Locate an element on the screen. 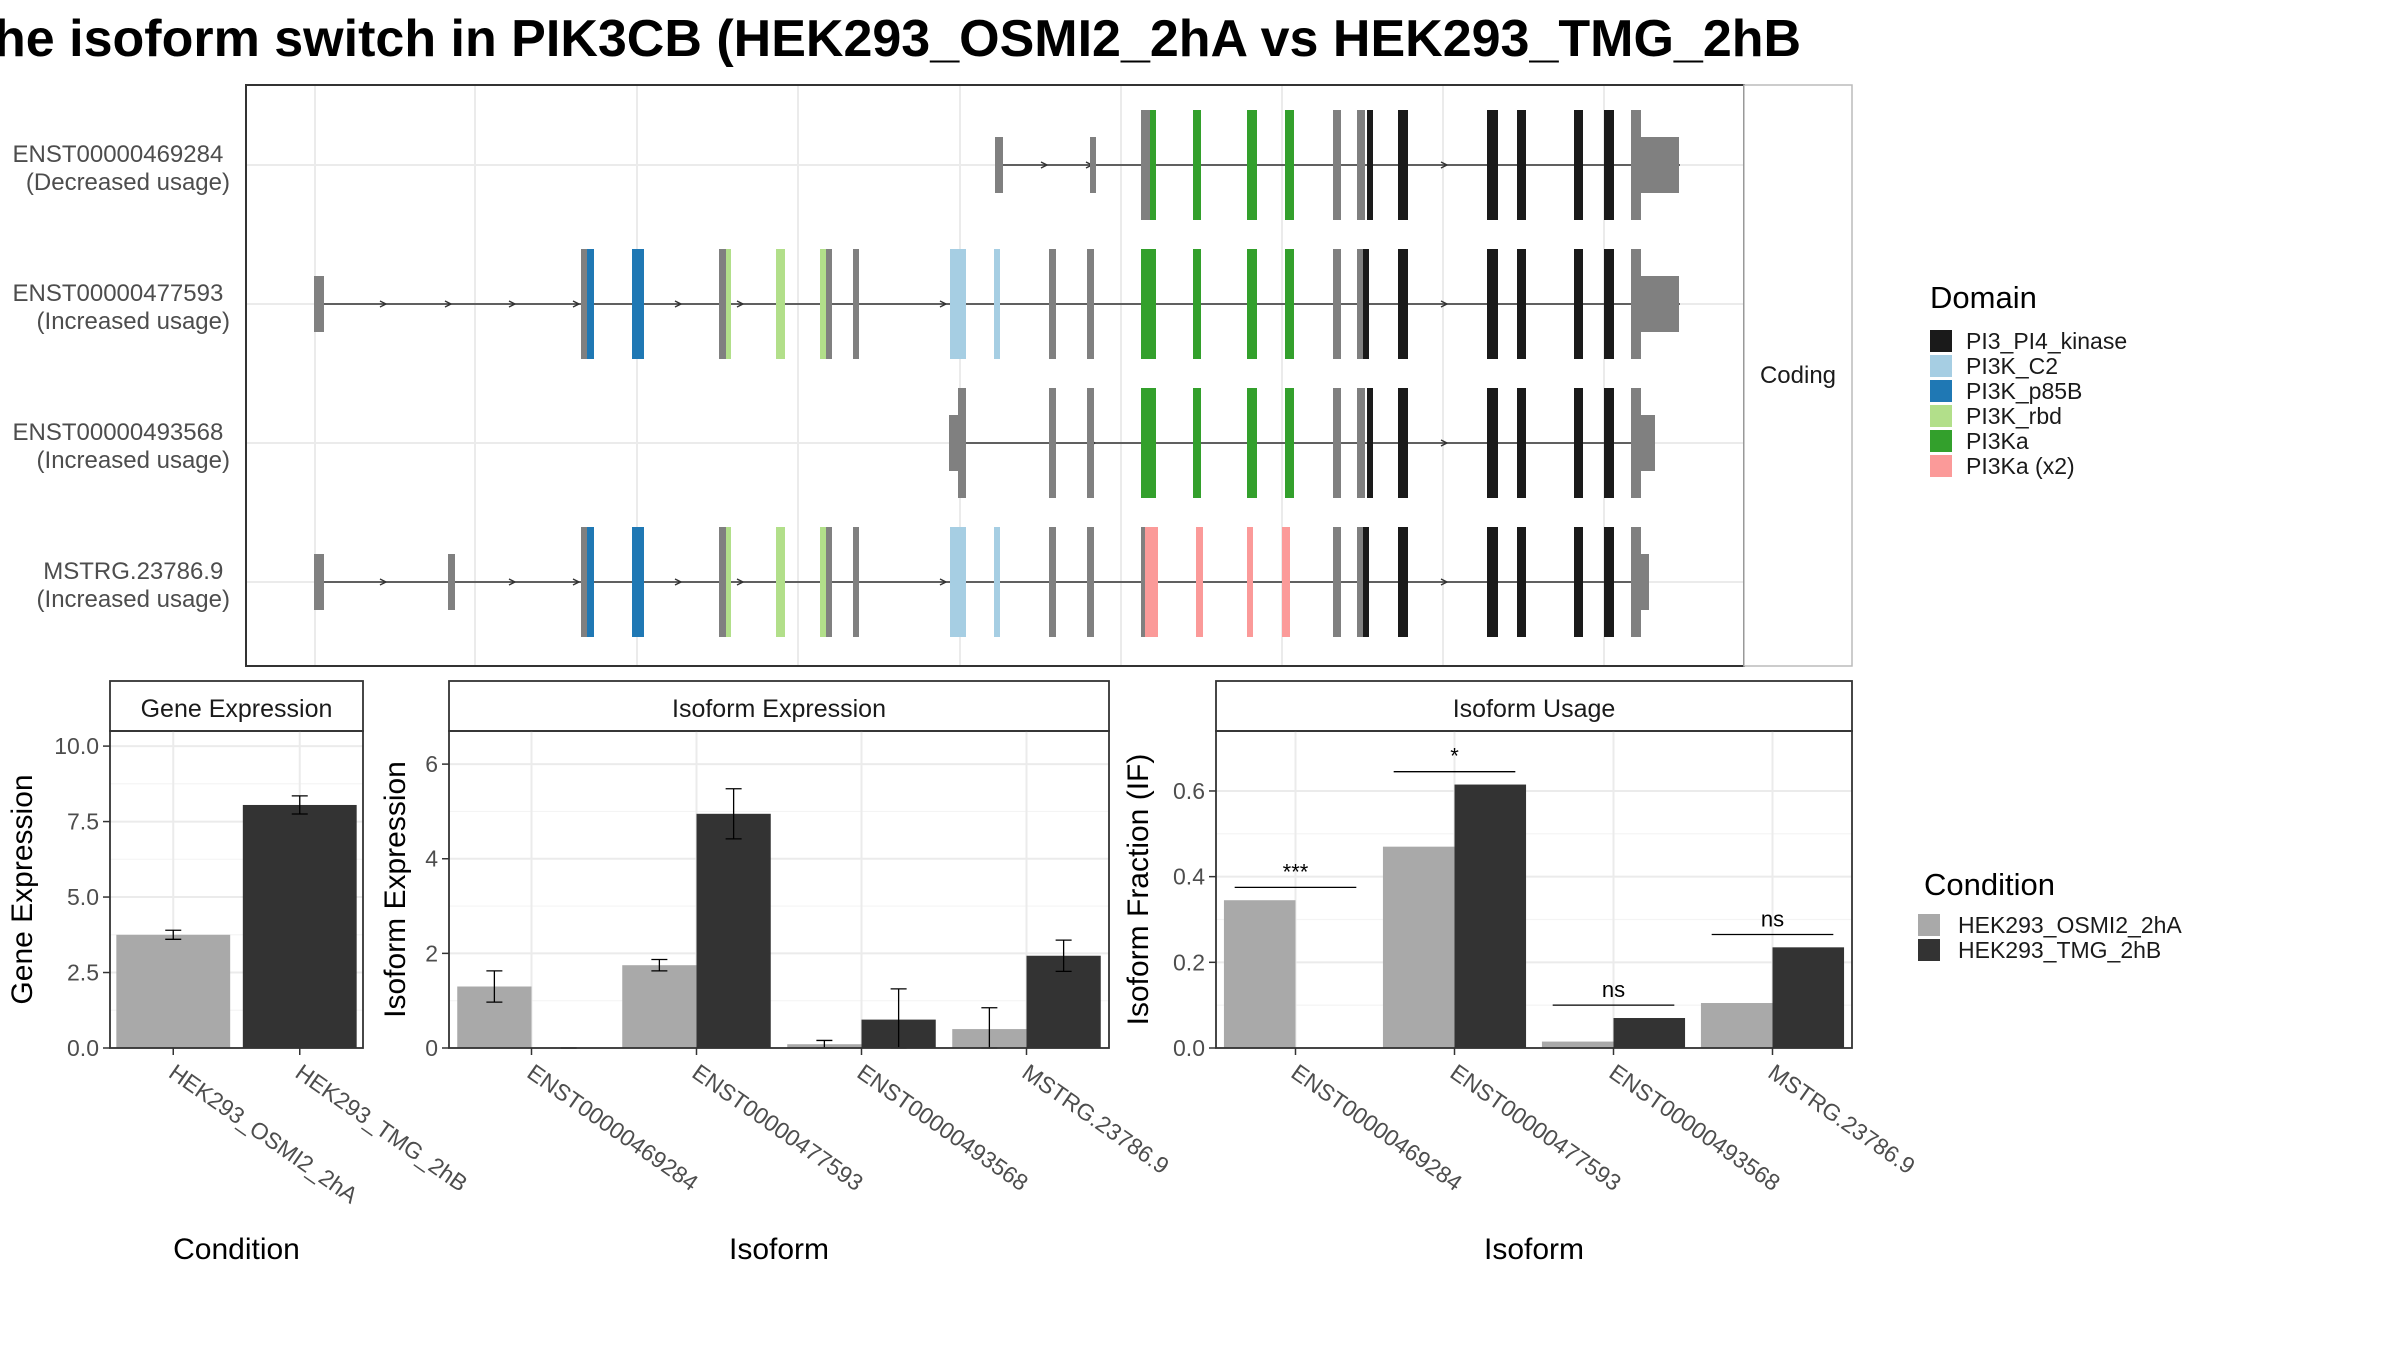 This screenshot has width=2400, height=1350. y-axis-title: Isoform Fraction (IF) is located at coordinates (1138, 890).